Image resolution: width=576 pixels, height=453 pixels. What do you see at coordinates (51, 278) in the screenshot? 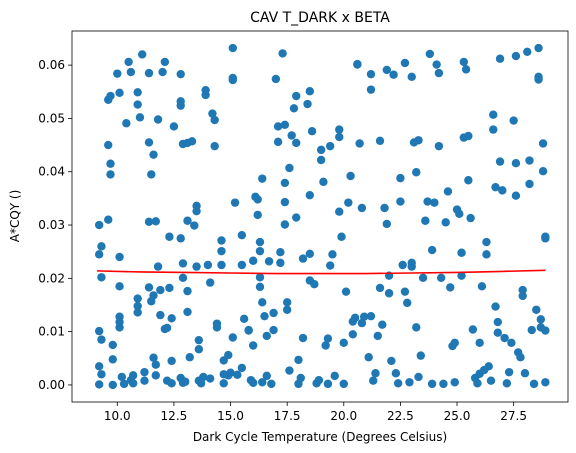
I see `y-tick-label: 0.02` at bounding box center [51, 278].